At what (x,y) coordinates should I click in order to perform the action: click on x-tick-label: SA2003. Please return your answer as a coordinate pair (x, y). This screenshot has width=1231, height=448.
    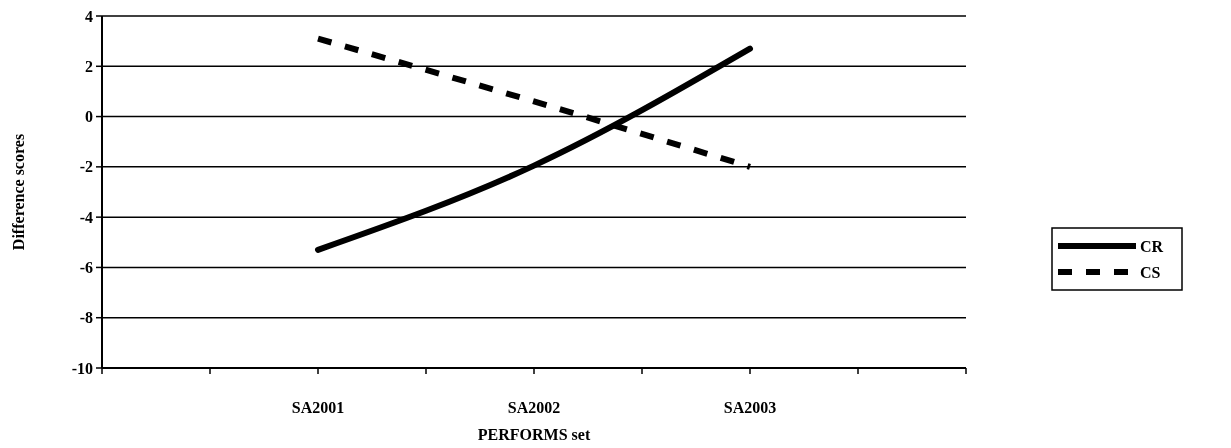
    Looking at the image, I should click on (750, 407).